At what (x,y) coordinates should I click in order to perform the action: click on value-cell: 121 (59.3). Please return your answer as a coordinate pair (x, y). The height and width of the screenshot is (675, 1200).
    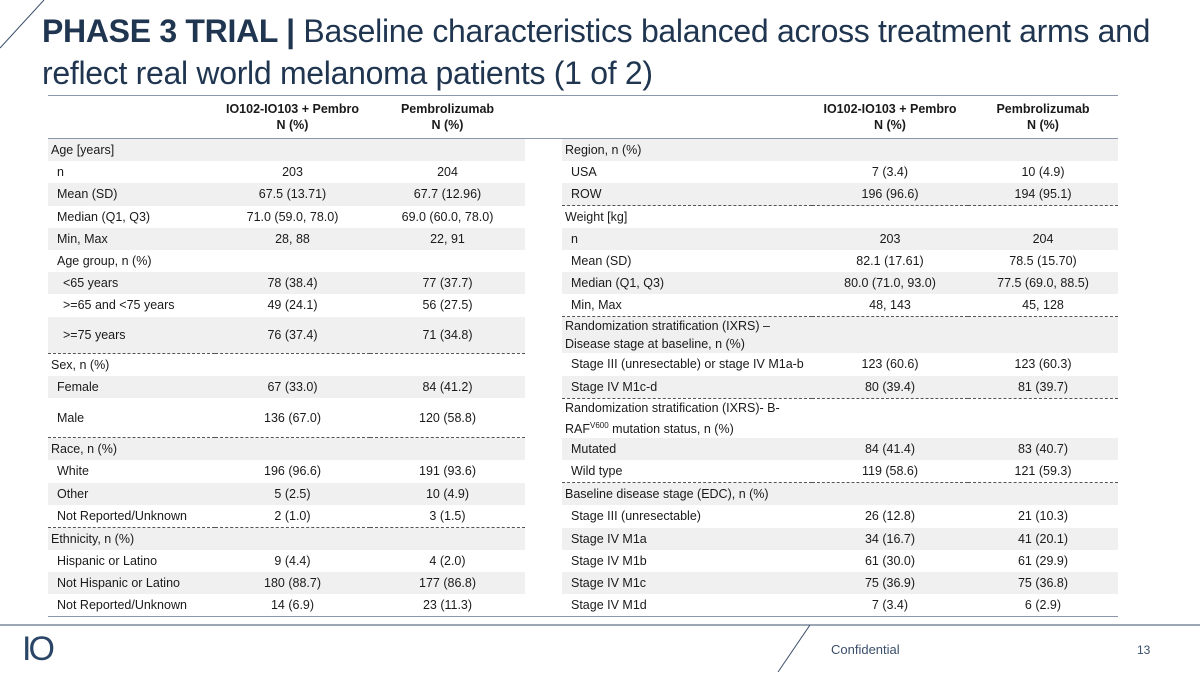
    Looking at the image, I should click on (1043, 471).